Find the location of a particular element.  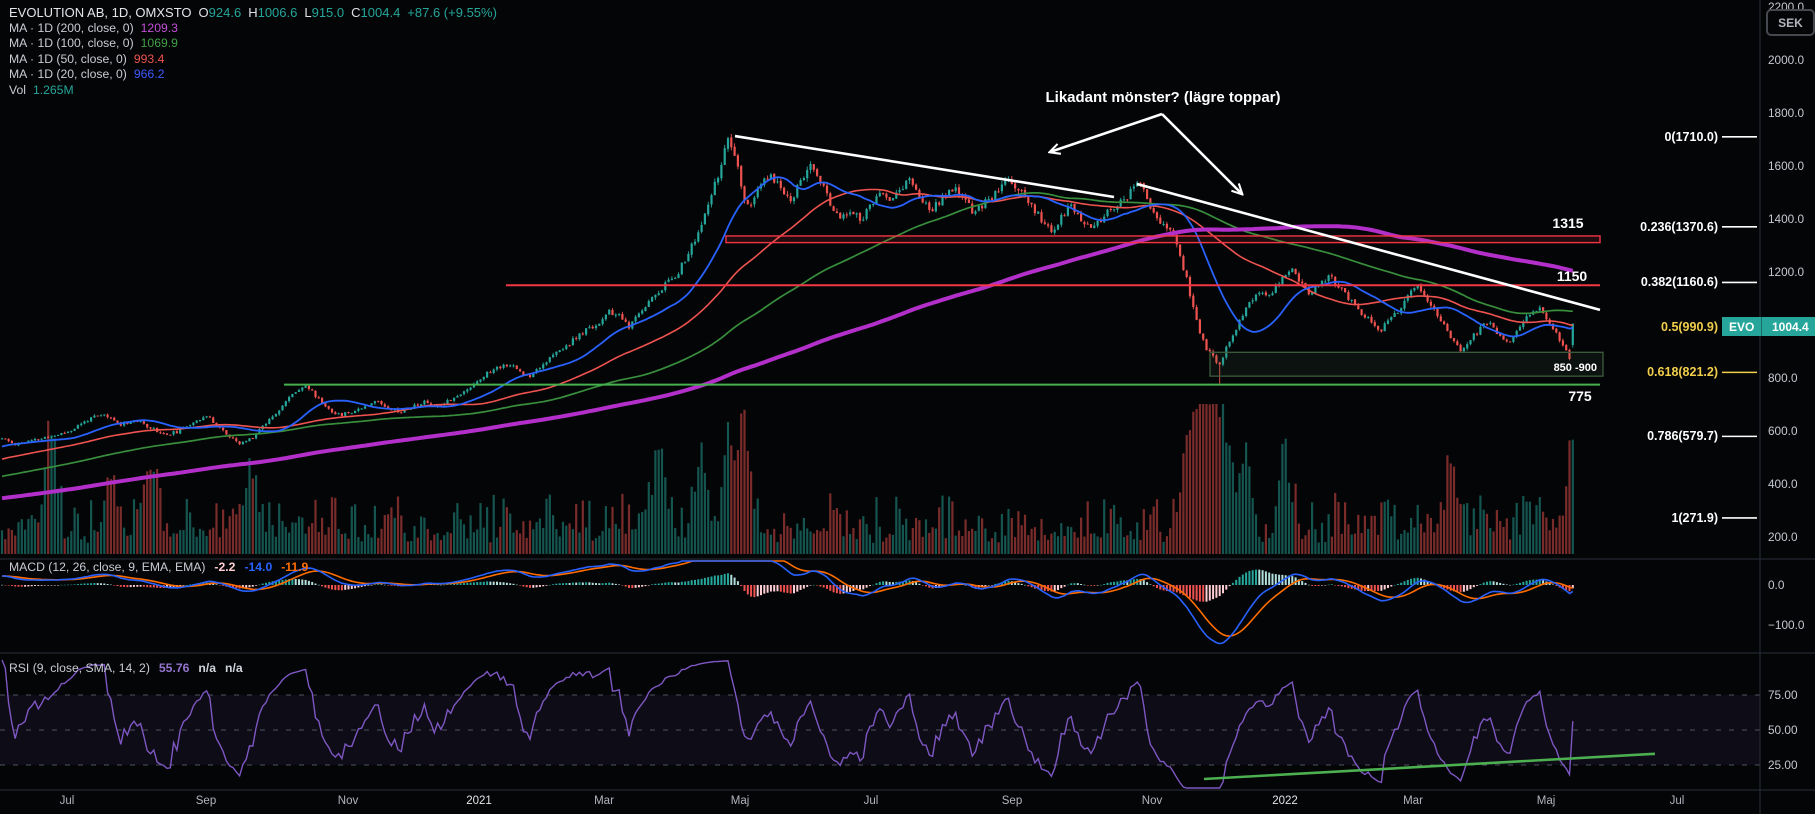

open-value: 924.6 is located at coordinates (225, 12).